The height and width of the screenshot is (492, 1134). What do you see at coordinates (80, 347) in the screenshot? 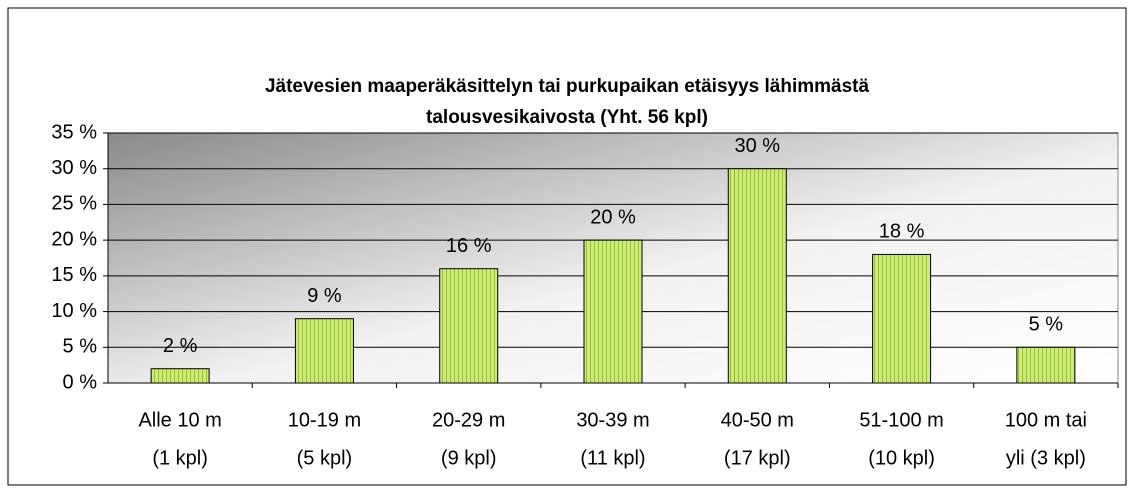
I see `y-tick-label: 5 %` at bounding box center [80, 347].